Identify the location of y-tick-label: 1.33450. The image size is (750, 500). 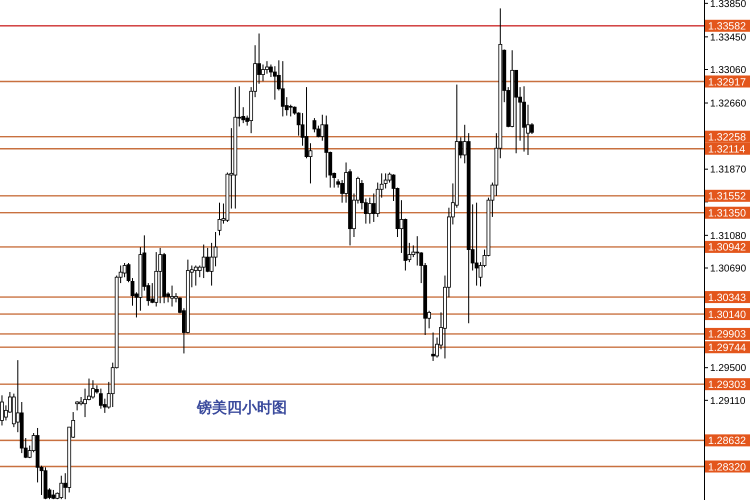
(728, 38).